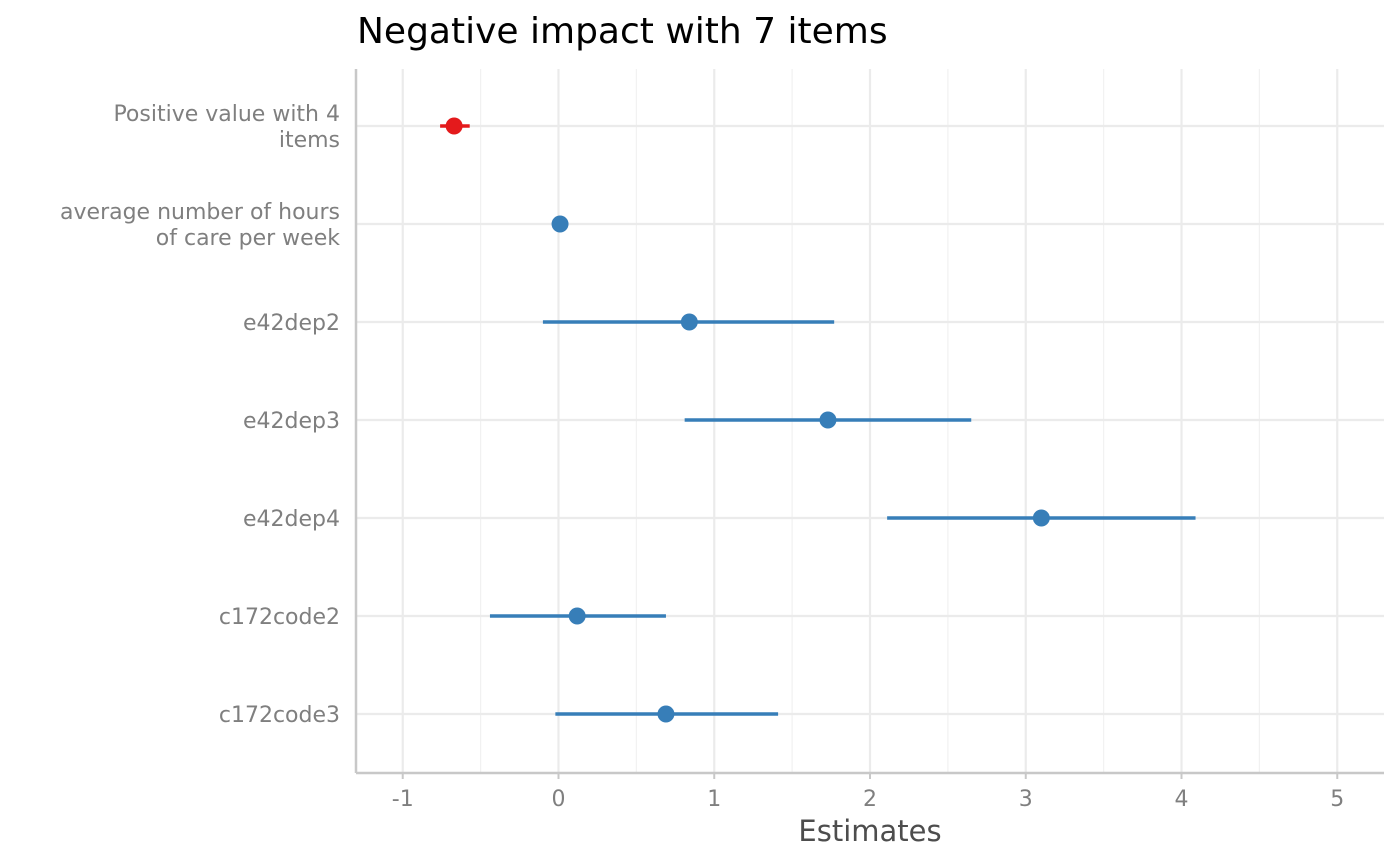 The width and height of the screenshot is (1400, 866). I want to click on y-tick-label: e42dep3, so click(291, 421).